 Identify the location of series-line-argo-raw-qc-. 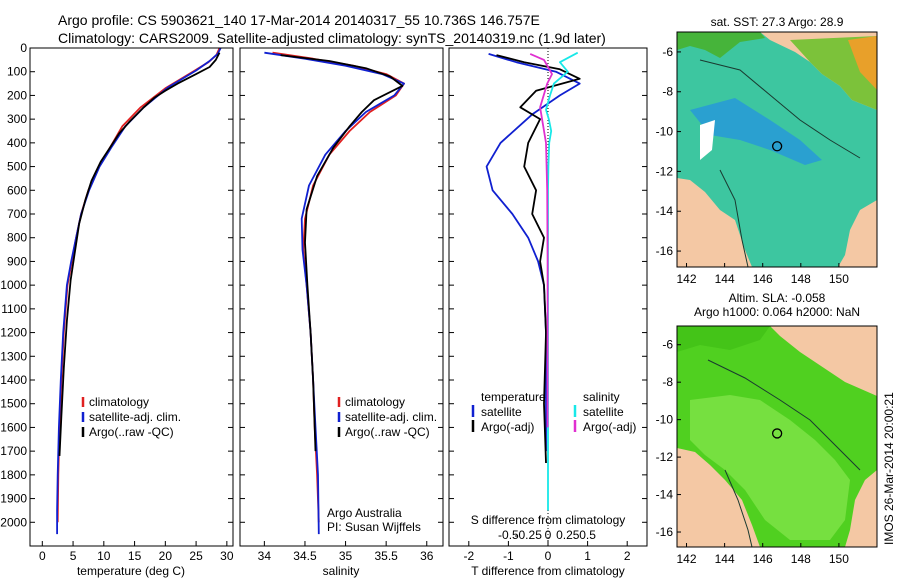
(342, 253).